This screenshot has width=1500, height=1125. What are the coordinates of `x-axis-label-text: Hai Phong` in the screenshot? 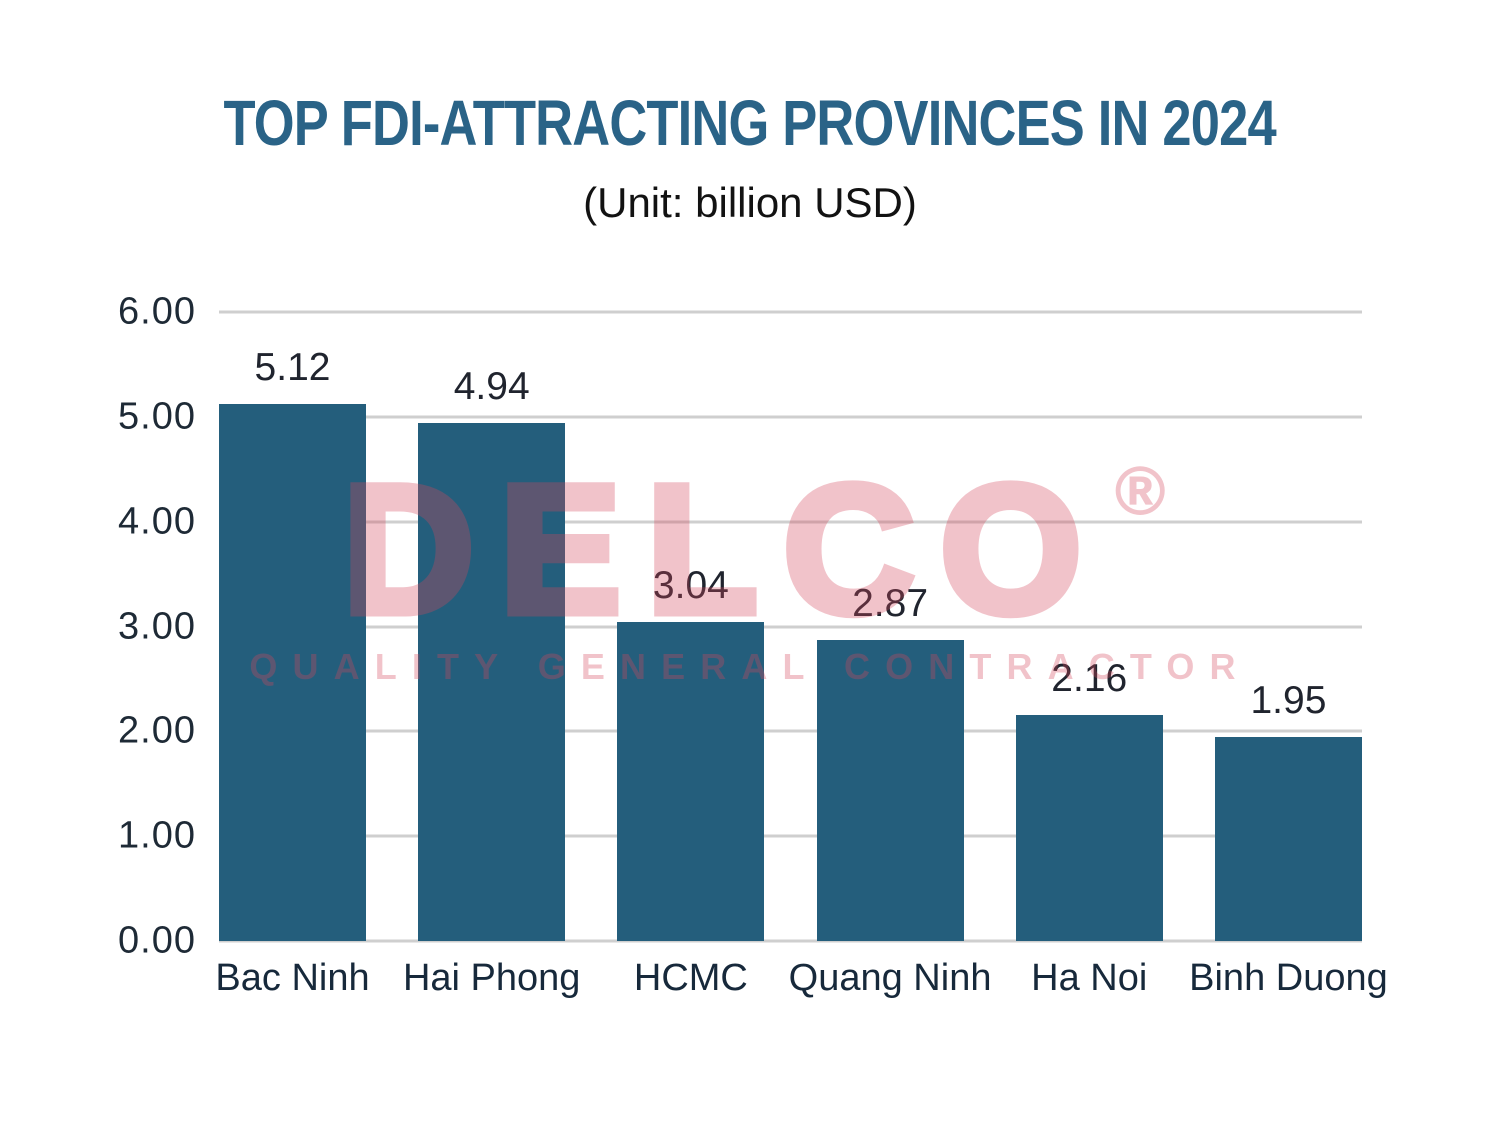 It's located at (491, 978).